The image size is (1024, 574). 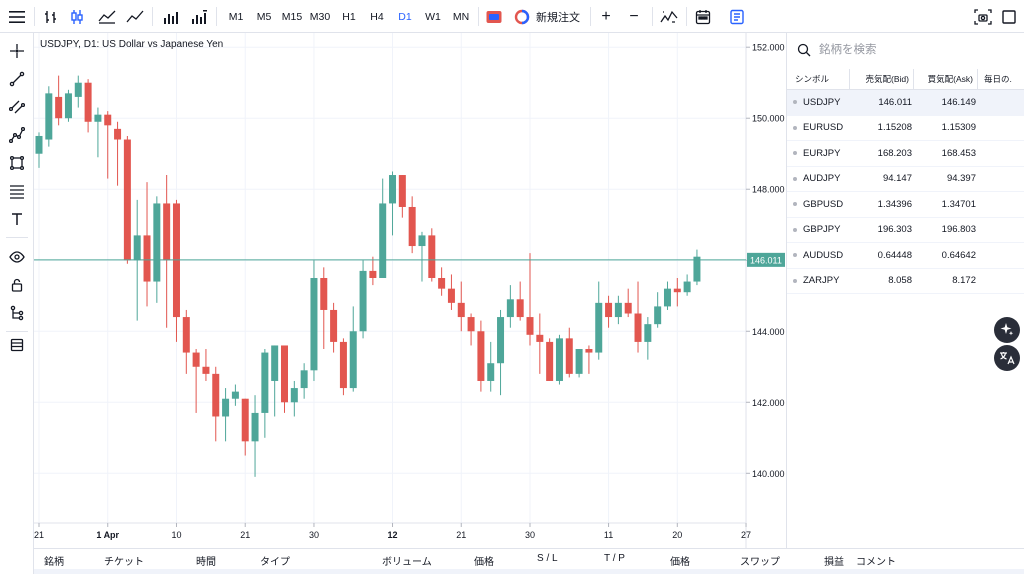 What do you see at coordinates (606, 16) in the screenshot?
I see `zoom-in-button: +` at bounding box center [606, 16].